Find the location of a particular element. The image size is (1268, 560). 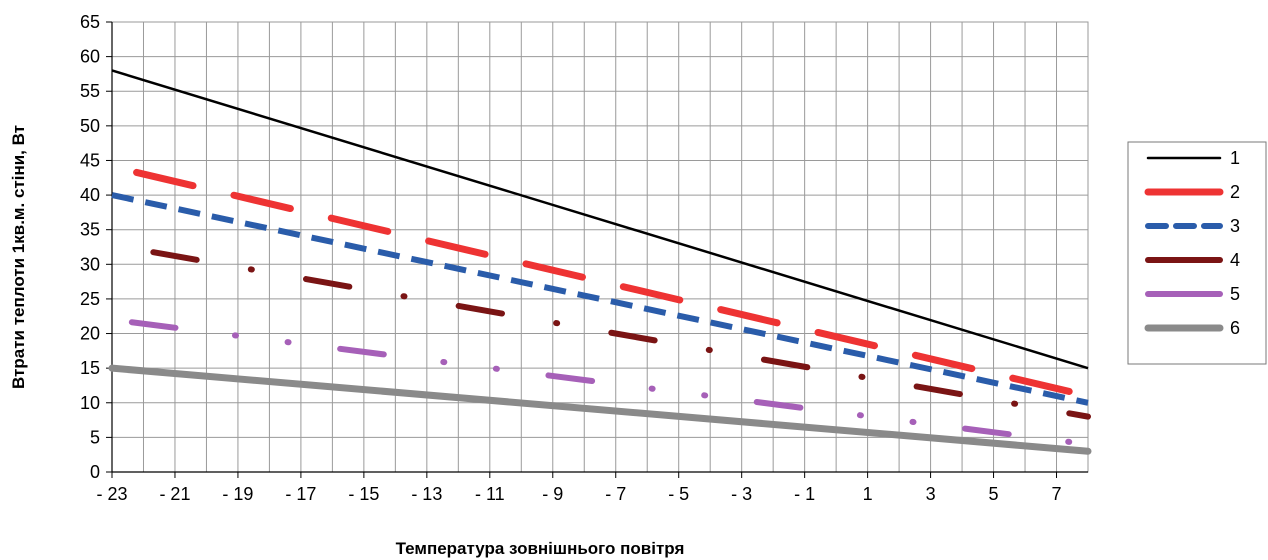

x-tick-label: 1 is located at coordinates (868, 494).